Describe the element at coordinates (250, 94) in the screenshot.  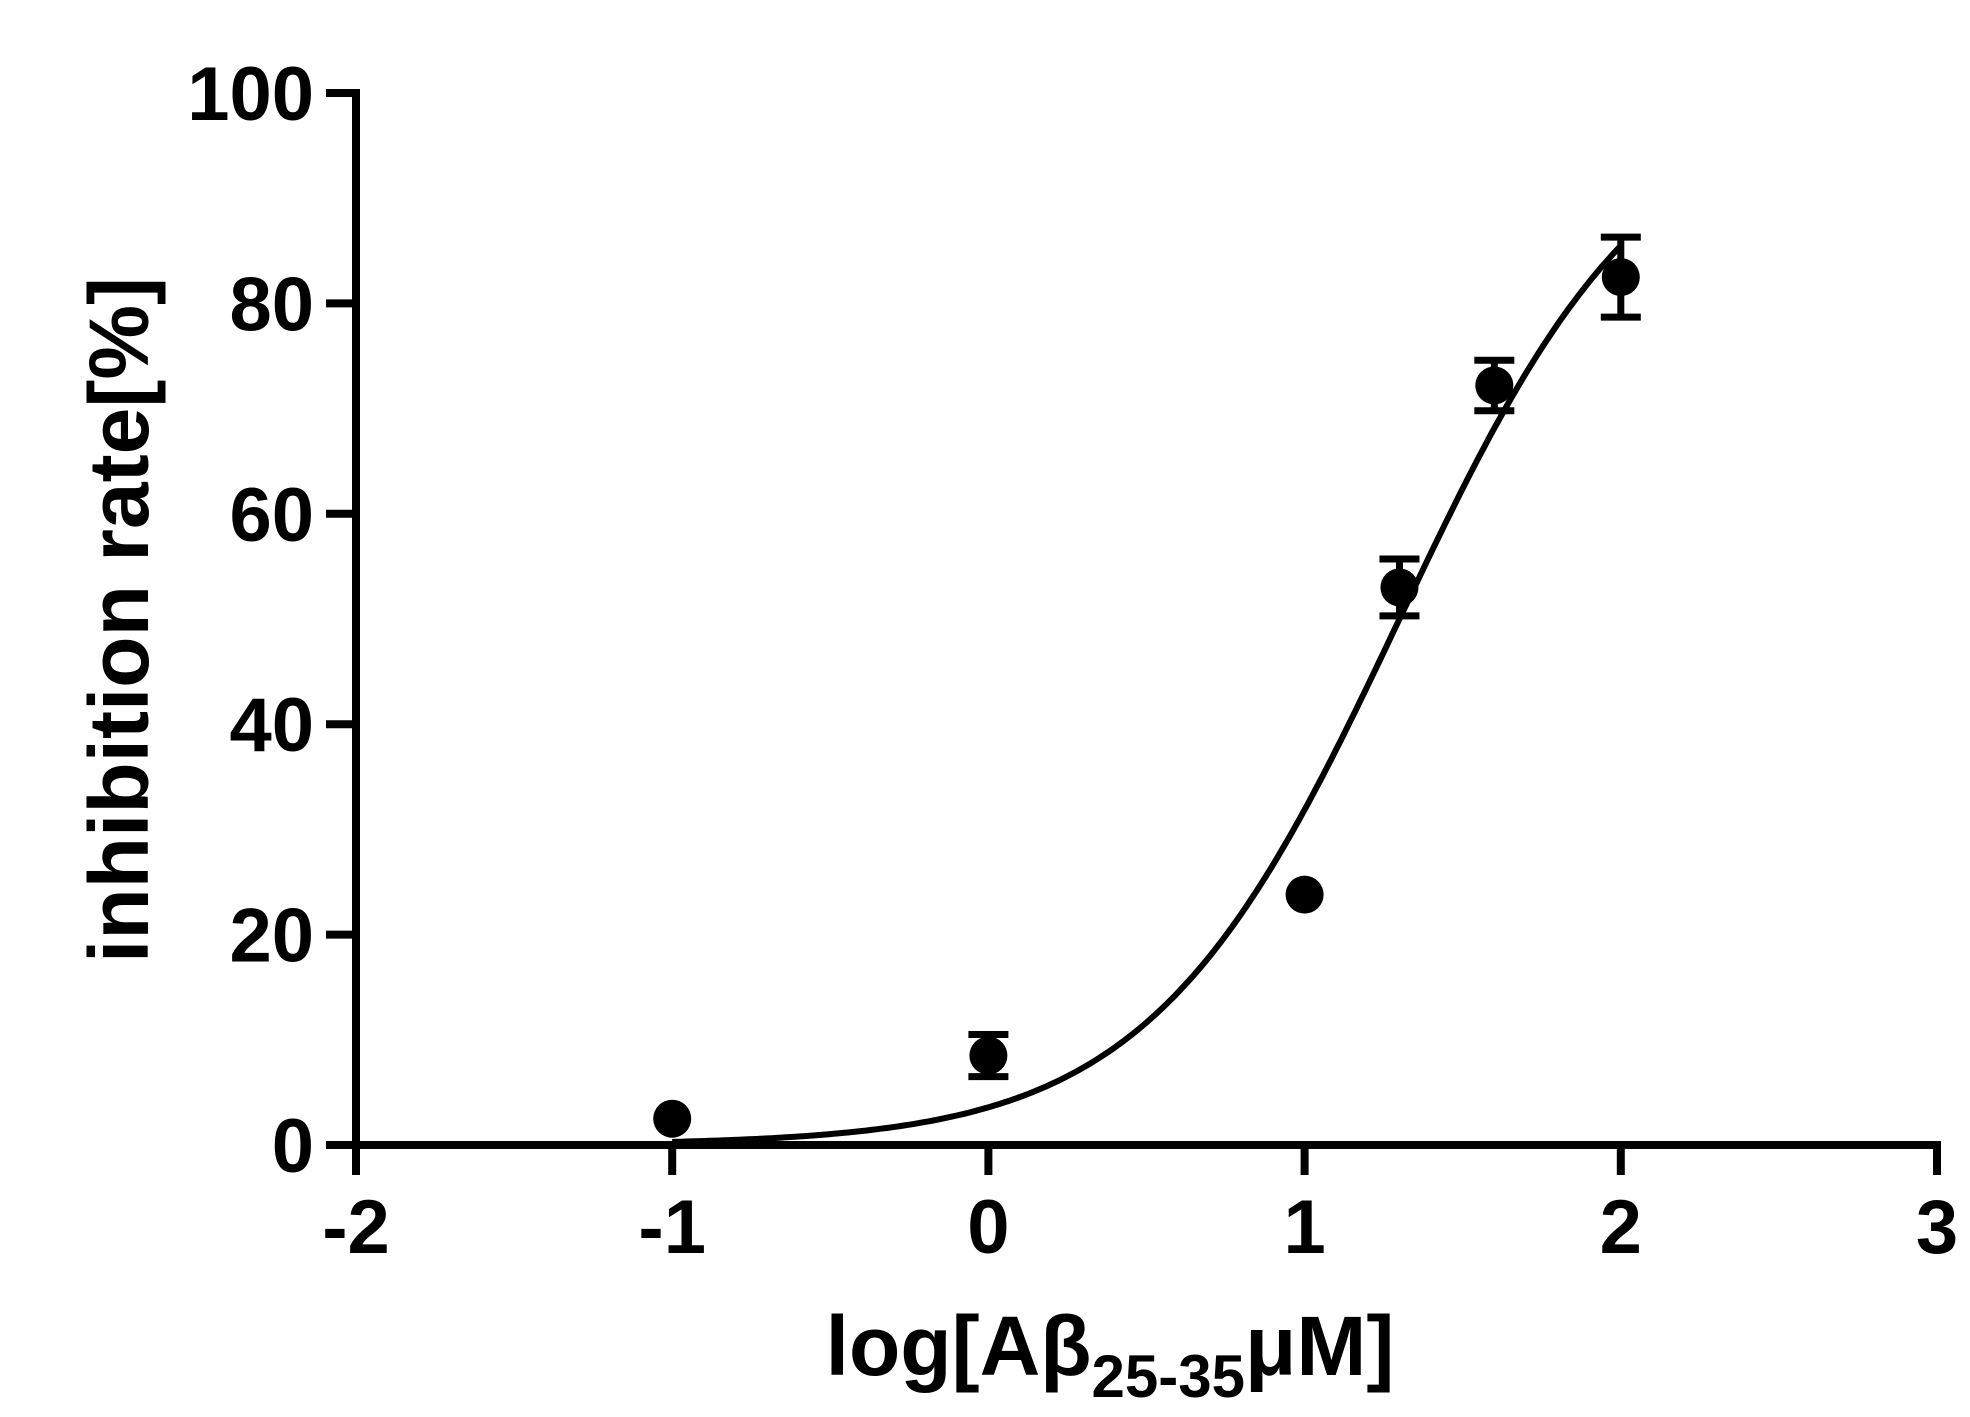
I see `y-tick-label: 100` at that location.